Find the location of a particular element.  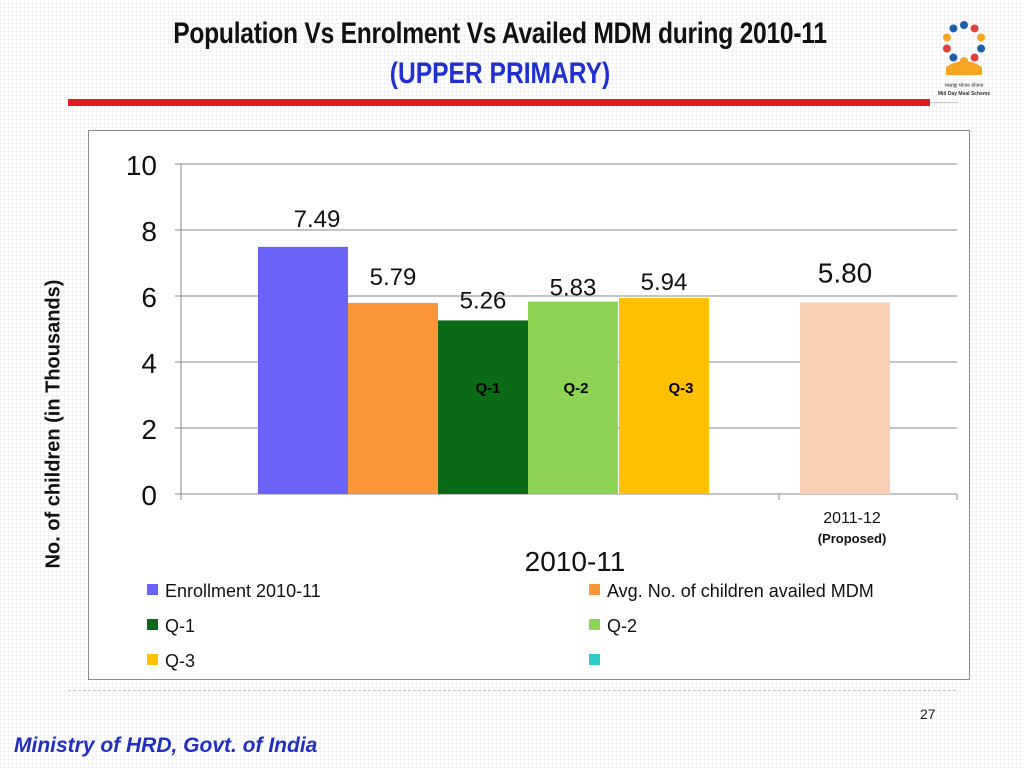

mid-day-meal-logo: मध्याह्न भोजन योजना Mid Day Meal Scheme is located at coordinates (964, 59).